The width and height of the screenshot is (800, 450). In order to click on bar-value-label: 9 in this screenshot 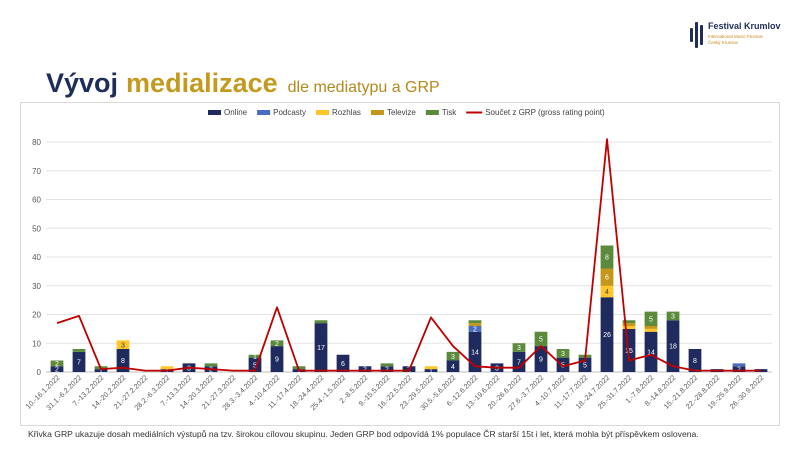, I will do `click(277, 360)`.